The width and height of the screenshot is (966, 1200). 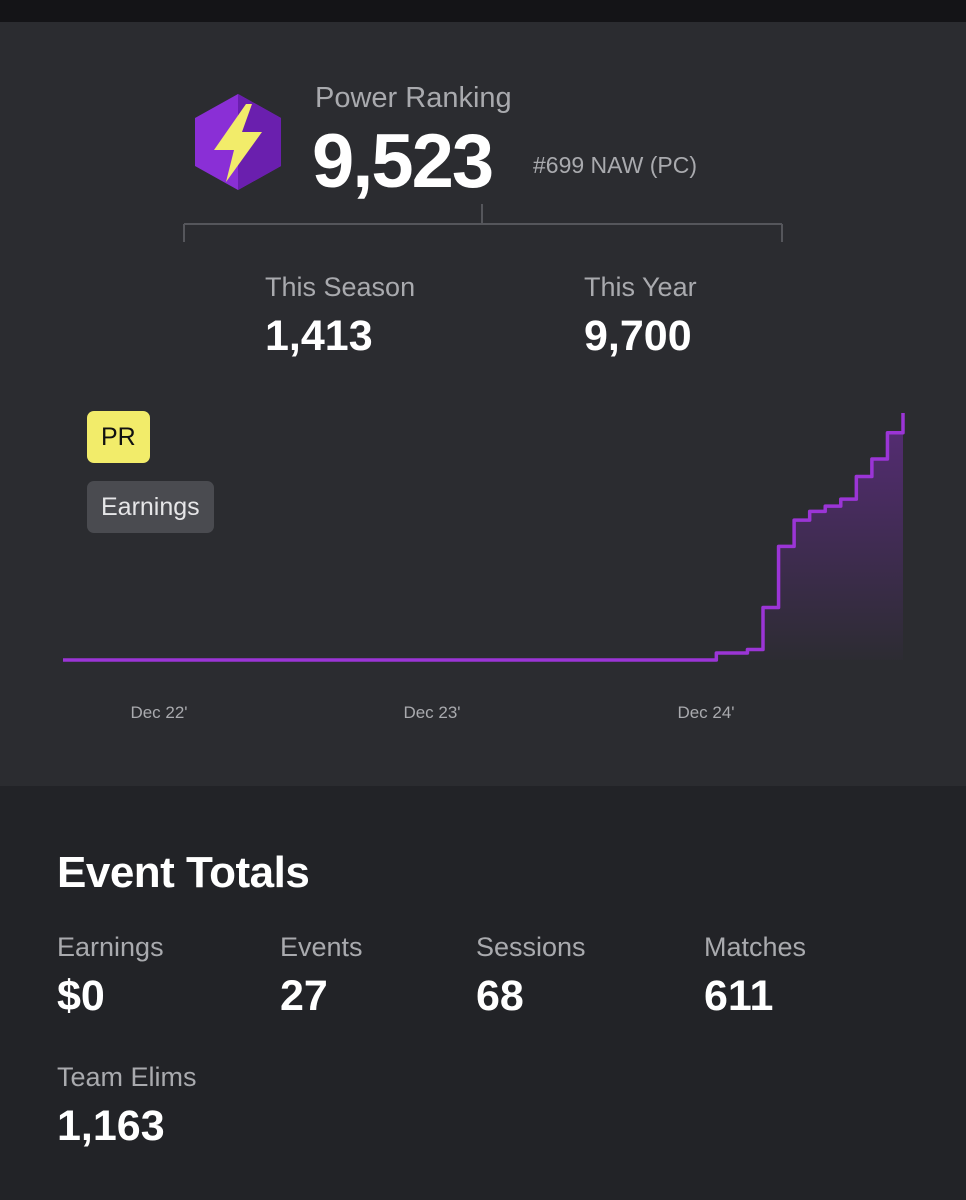 I want to click on power-ranking-value: 9,523, so click(x=403, y=161).